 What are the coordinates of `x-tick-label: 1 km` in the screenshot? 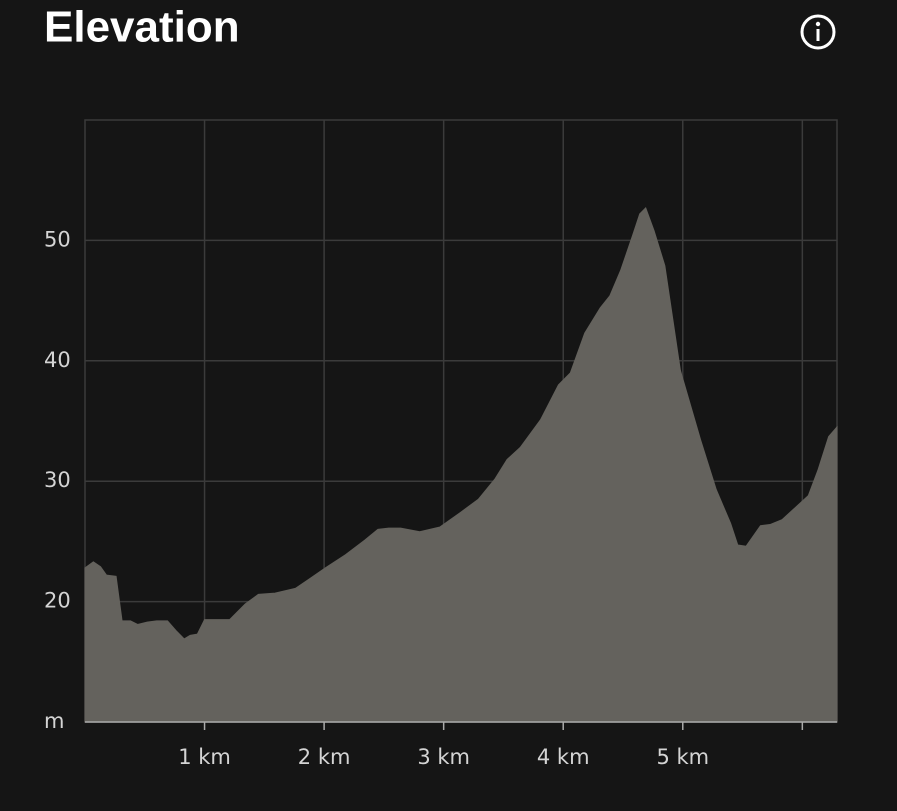 It's located at (204, 757).